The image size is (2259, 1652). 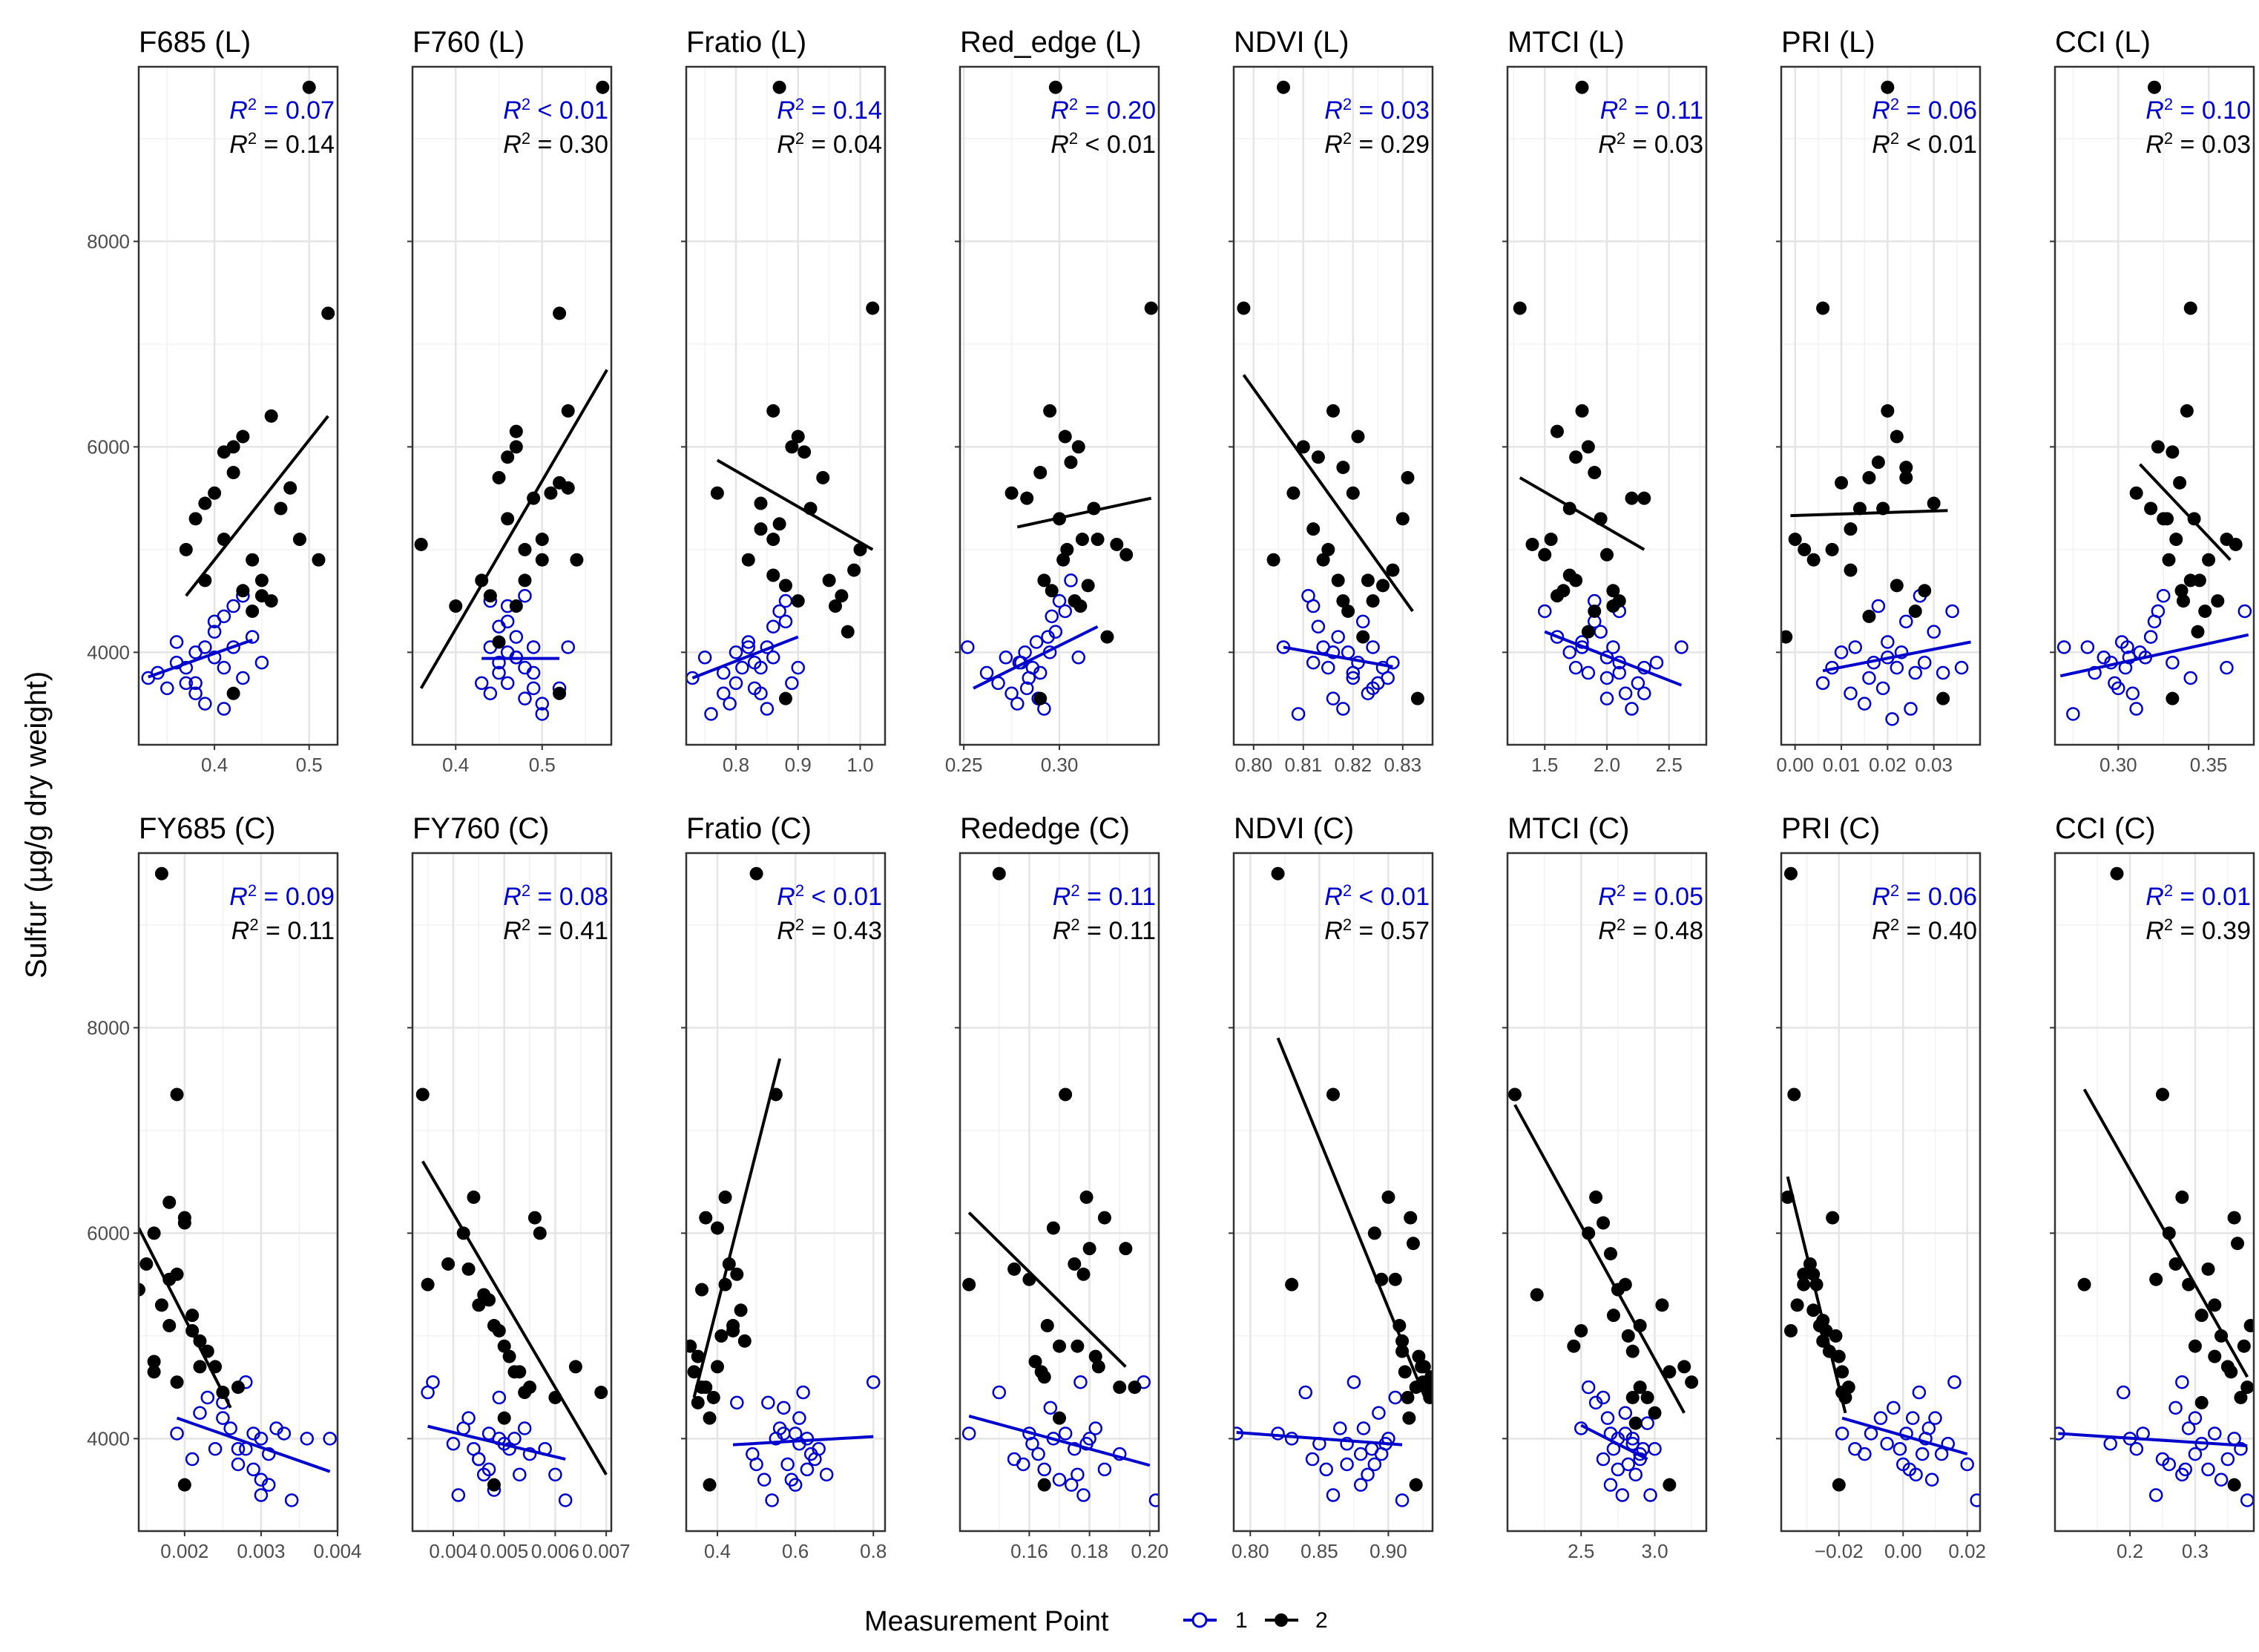 What do you see at coordinates (1104, 931) in the screenshot?
I see `r2-label-series-2: R2 = 0.11` at bounding box center [1104, 931].